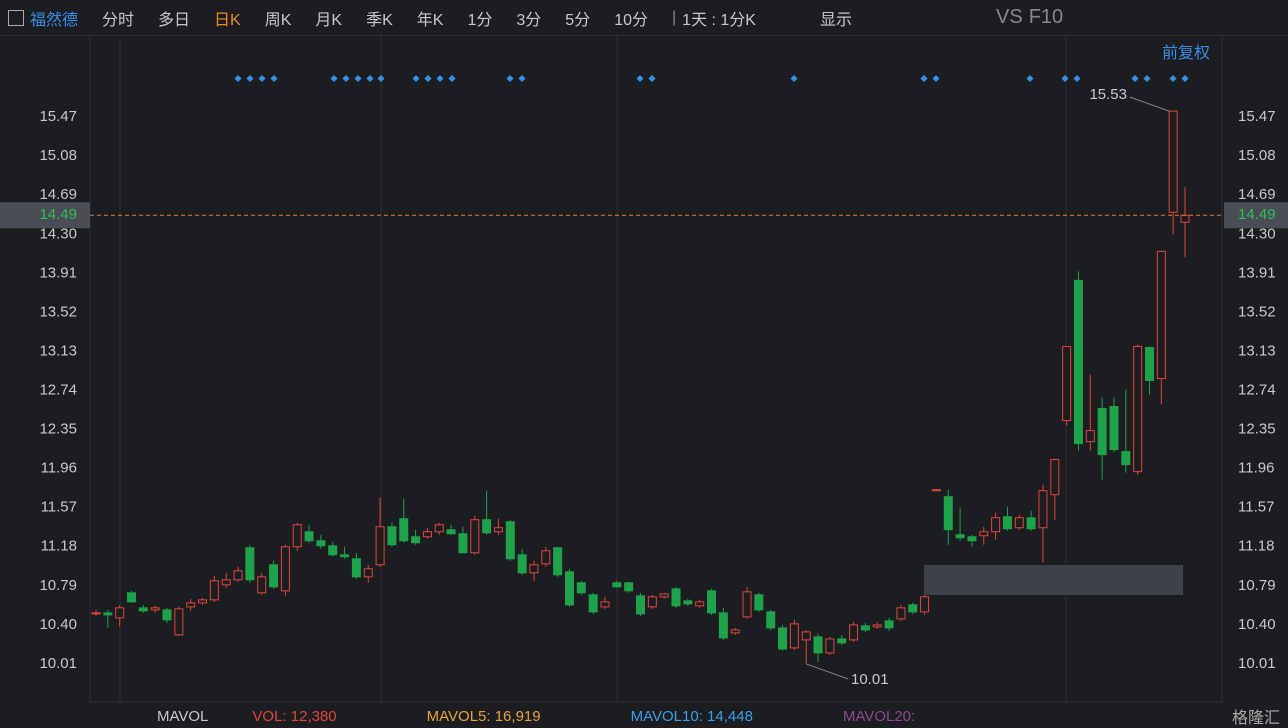 The height and width of the screenshot is (728, 1288). What do you see at coordinates (1257, 389) in the screenshot?
I see `y-tick-label-right: 12.74` at bounding box center [1257, 389].